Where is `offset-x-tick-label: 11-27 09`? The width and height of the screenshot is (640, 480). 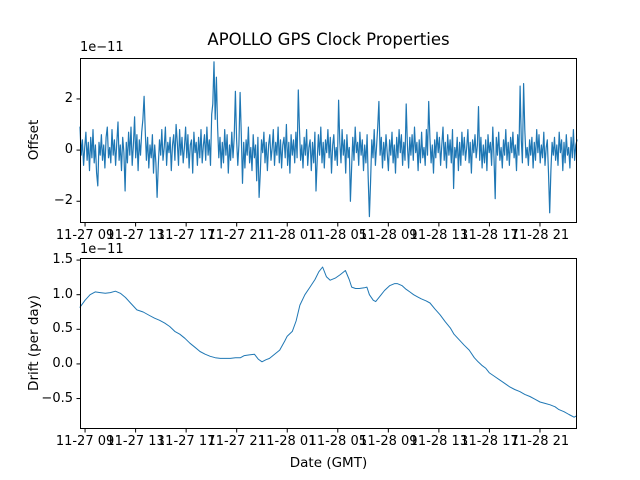
offset-x-tick-label: 11-27 09 is located at coordinates (85, 235).